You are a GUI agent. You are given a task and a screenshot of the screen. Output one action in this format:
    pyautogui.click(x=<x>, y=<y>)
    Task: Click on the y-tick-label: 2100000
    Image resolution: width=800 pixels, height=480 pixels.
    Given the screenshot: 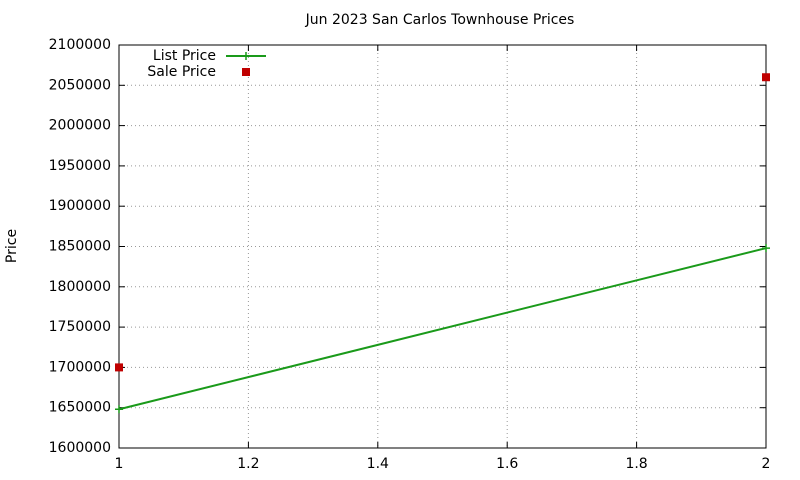 What is the action you would take?
    pyautogui.click(x=80, y=45)
    